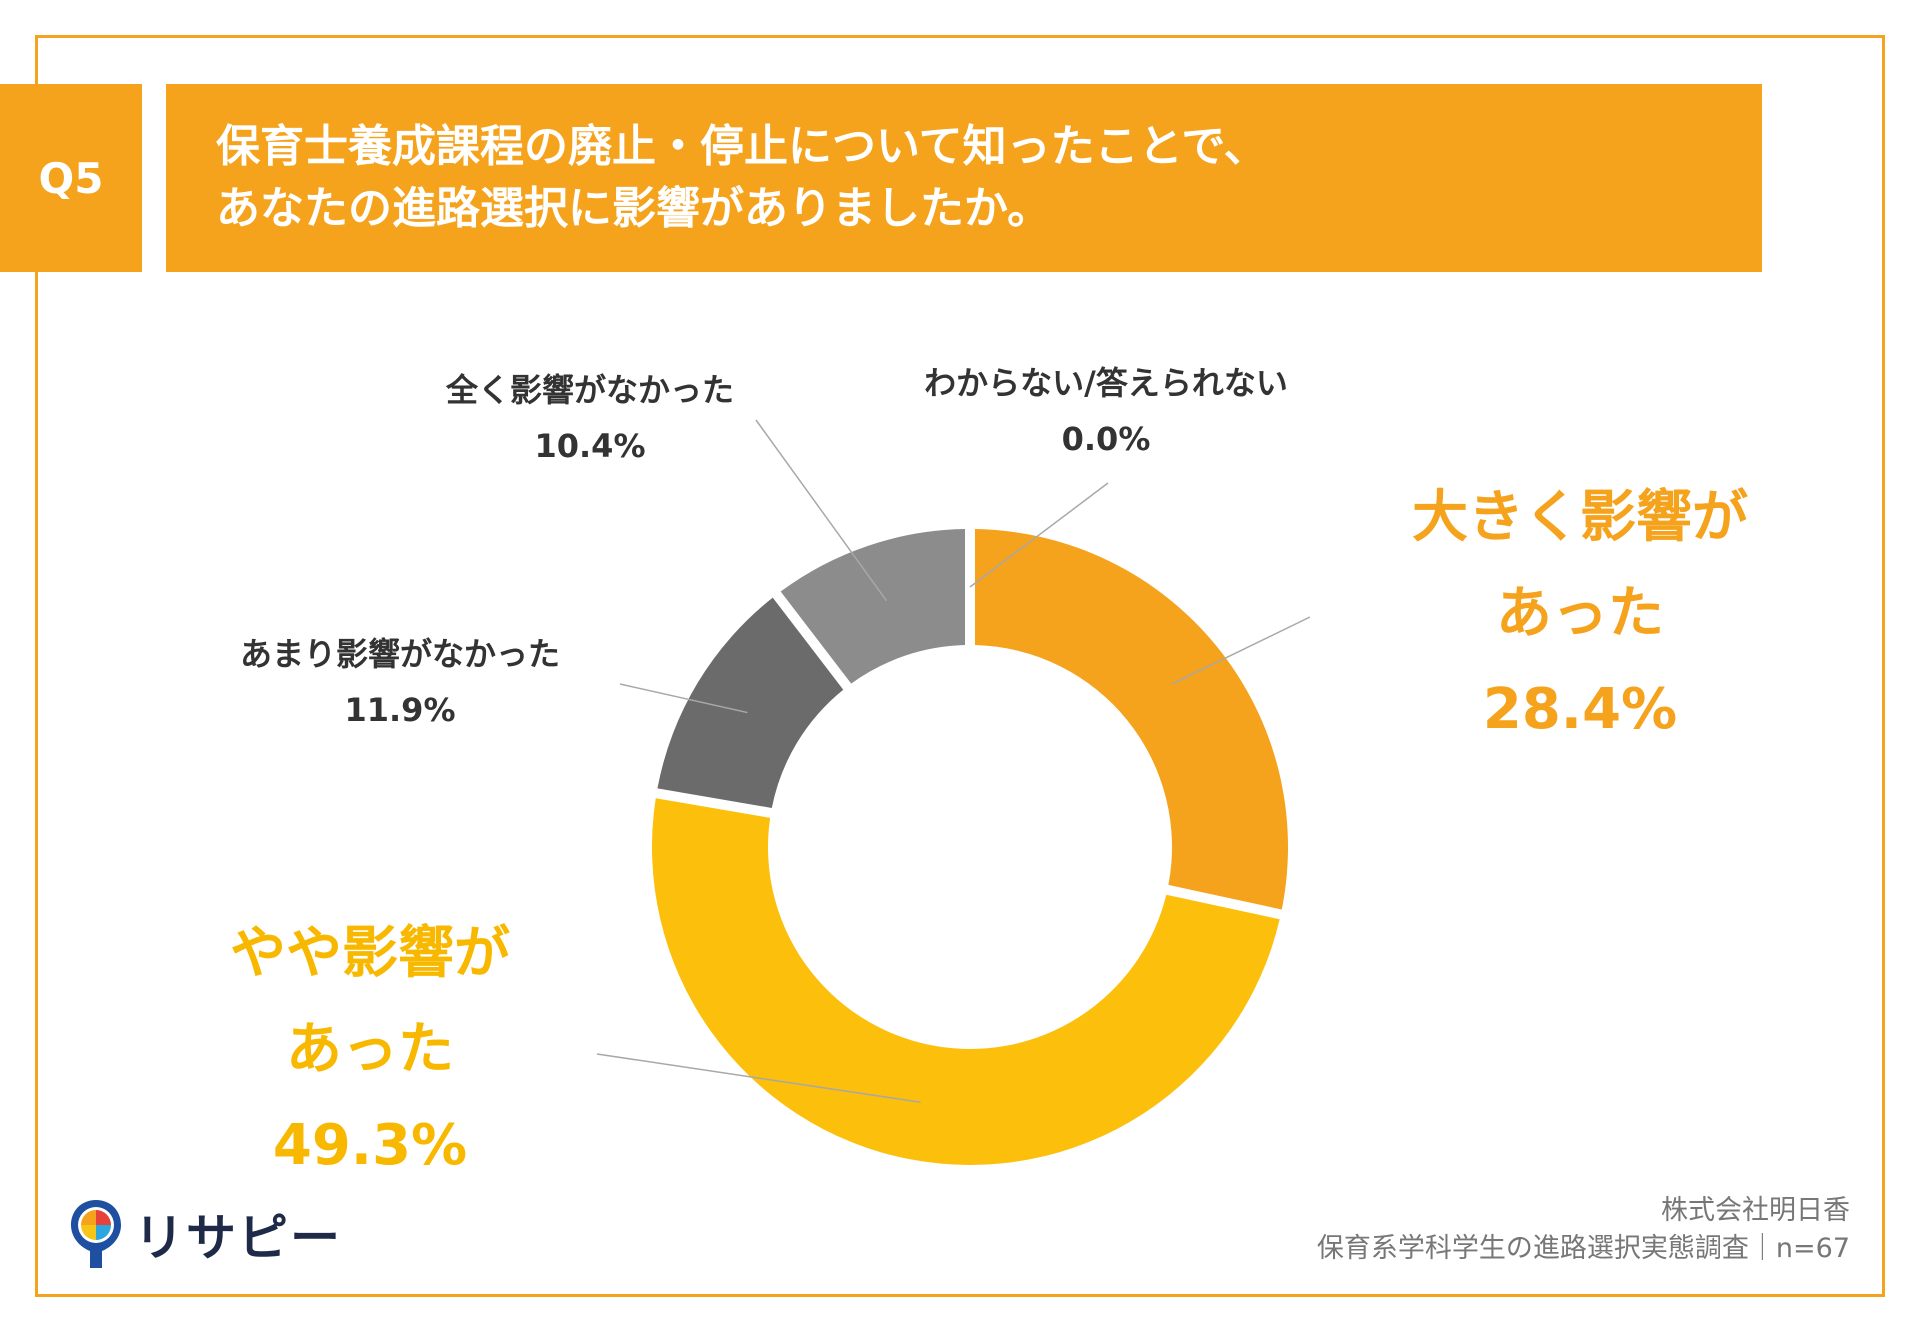  I want to click on label-some-impact-line2: あった, so click(370, 1049).